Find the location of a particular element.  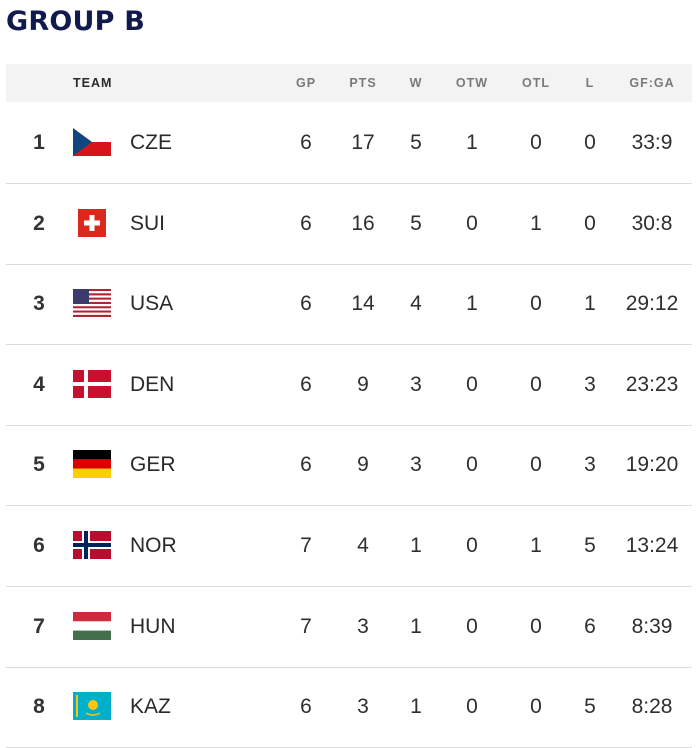

team-name: NOR is located at coordinates (153, 545).